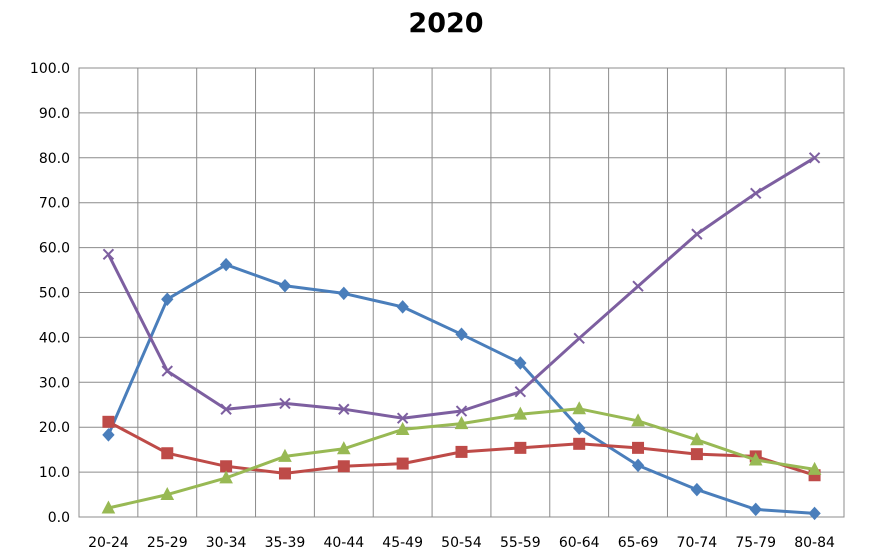  I want to click on y-tick-label: 10.0, so click(54, 473).